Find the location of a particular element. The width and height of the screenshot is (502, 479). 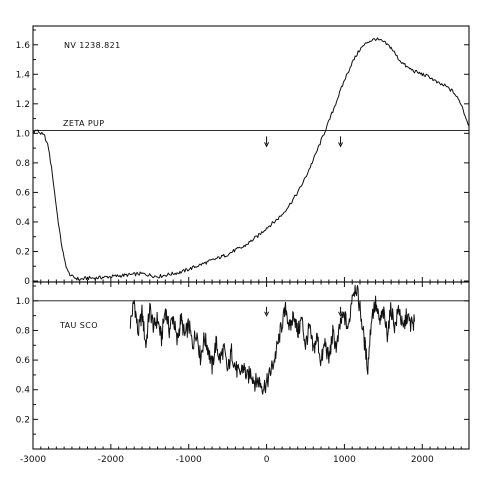

x-tick-label: 2000 is located at coordinates (422, 460).